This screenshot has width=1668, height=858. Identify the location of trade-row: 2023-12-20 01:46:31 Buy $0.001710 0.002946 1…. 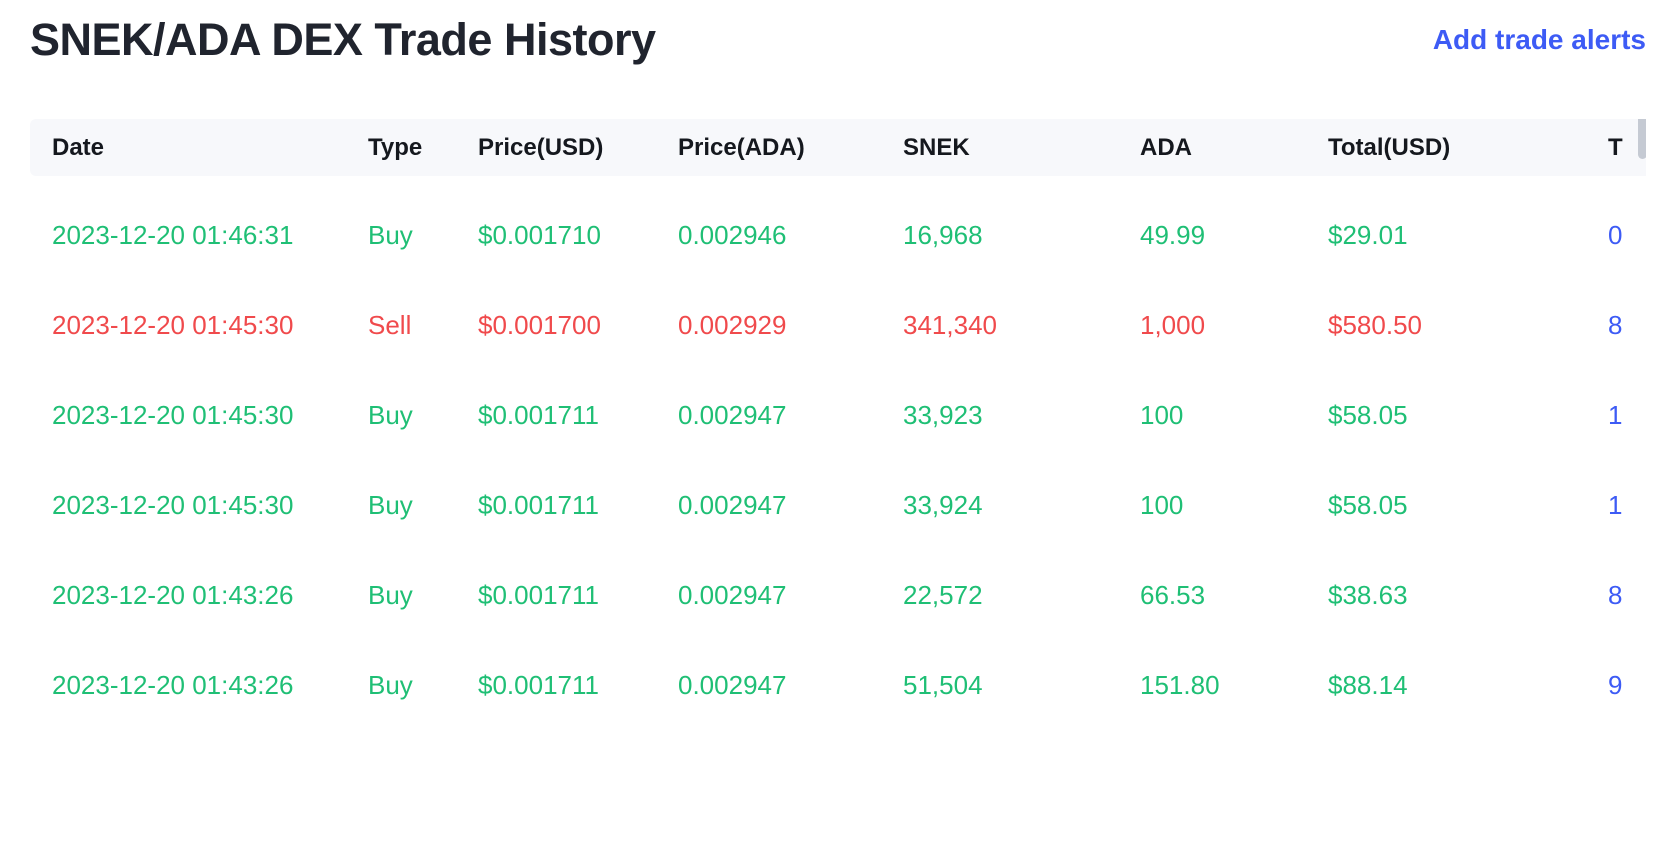
(838, 235).